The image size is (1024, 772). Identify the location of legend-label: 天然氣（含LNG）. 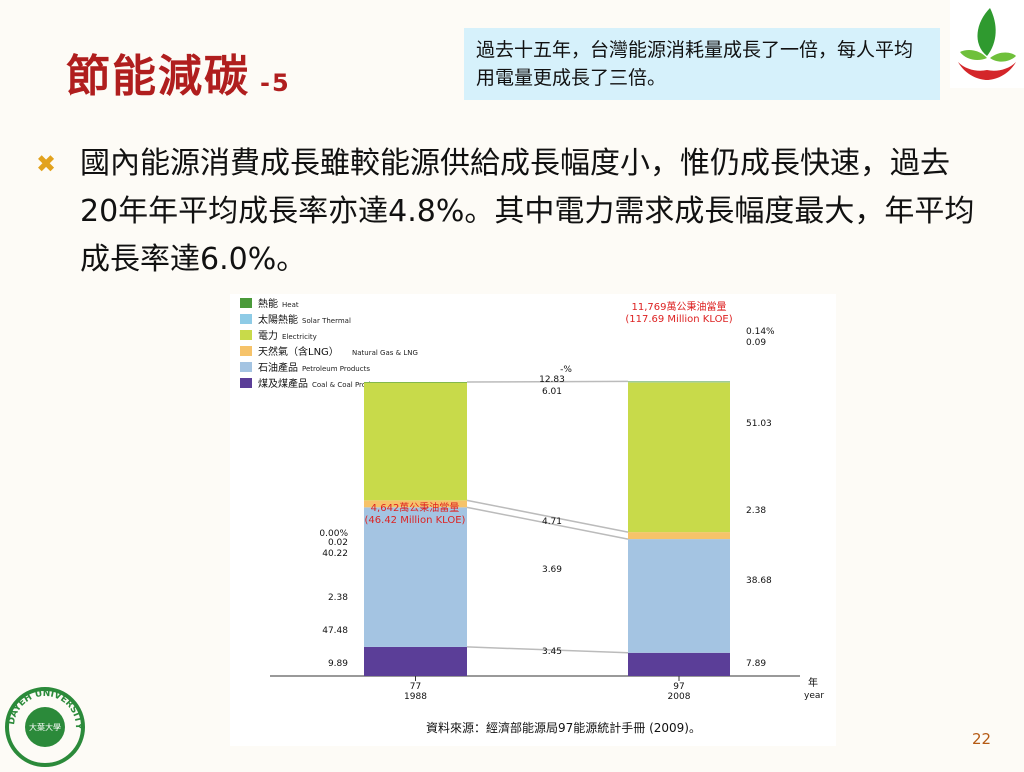
(298, 351).